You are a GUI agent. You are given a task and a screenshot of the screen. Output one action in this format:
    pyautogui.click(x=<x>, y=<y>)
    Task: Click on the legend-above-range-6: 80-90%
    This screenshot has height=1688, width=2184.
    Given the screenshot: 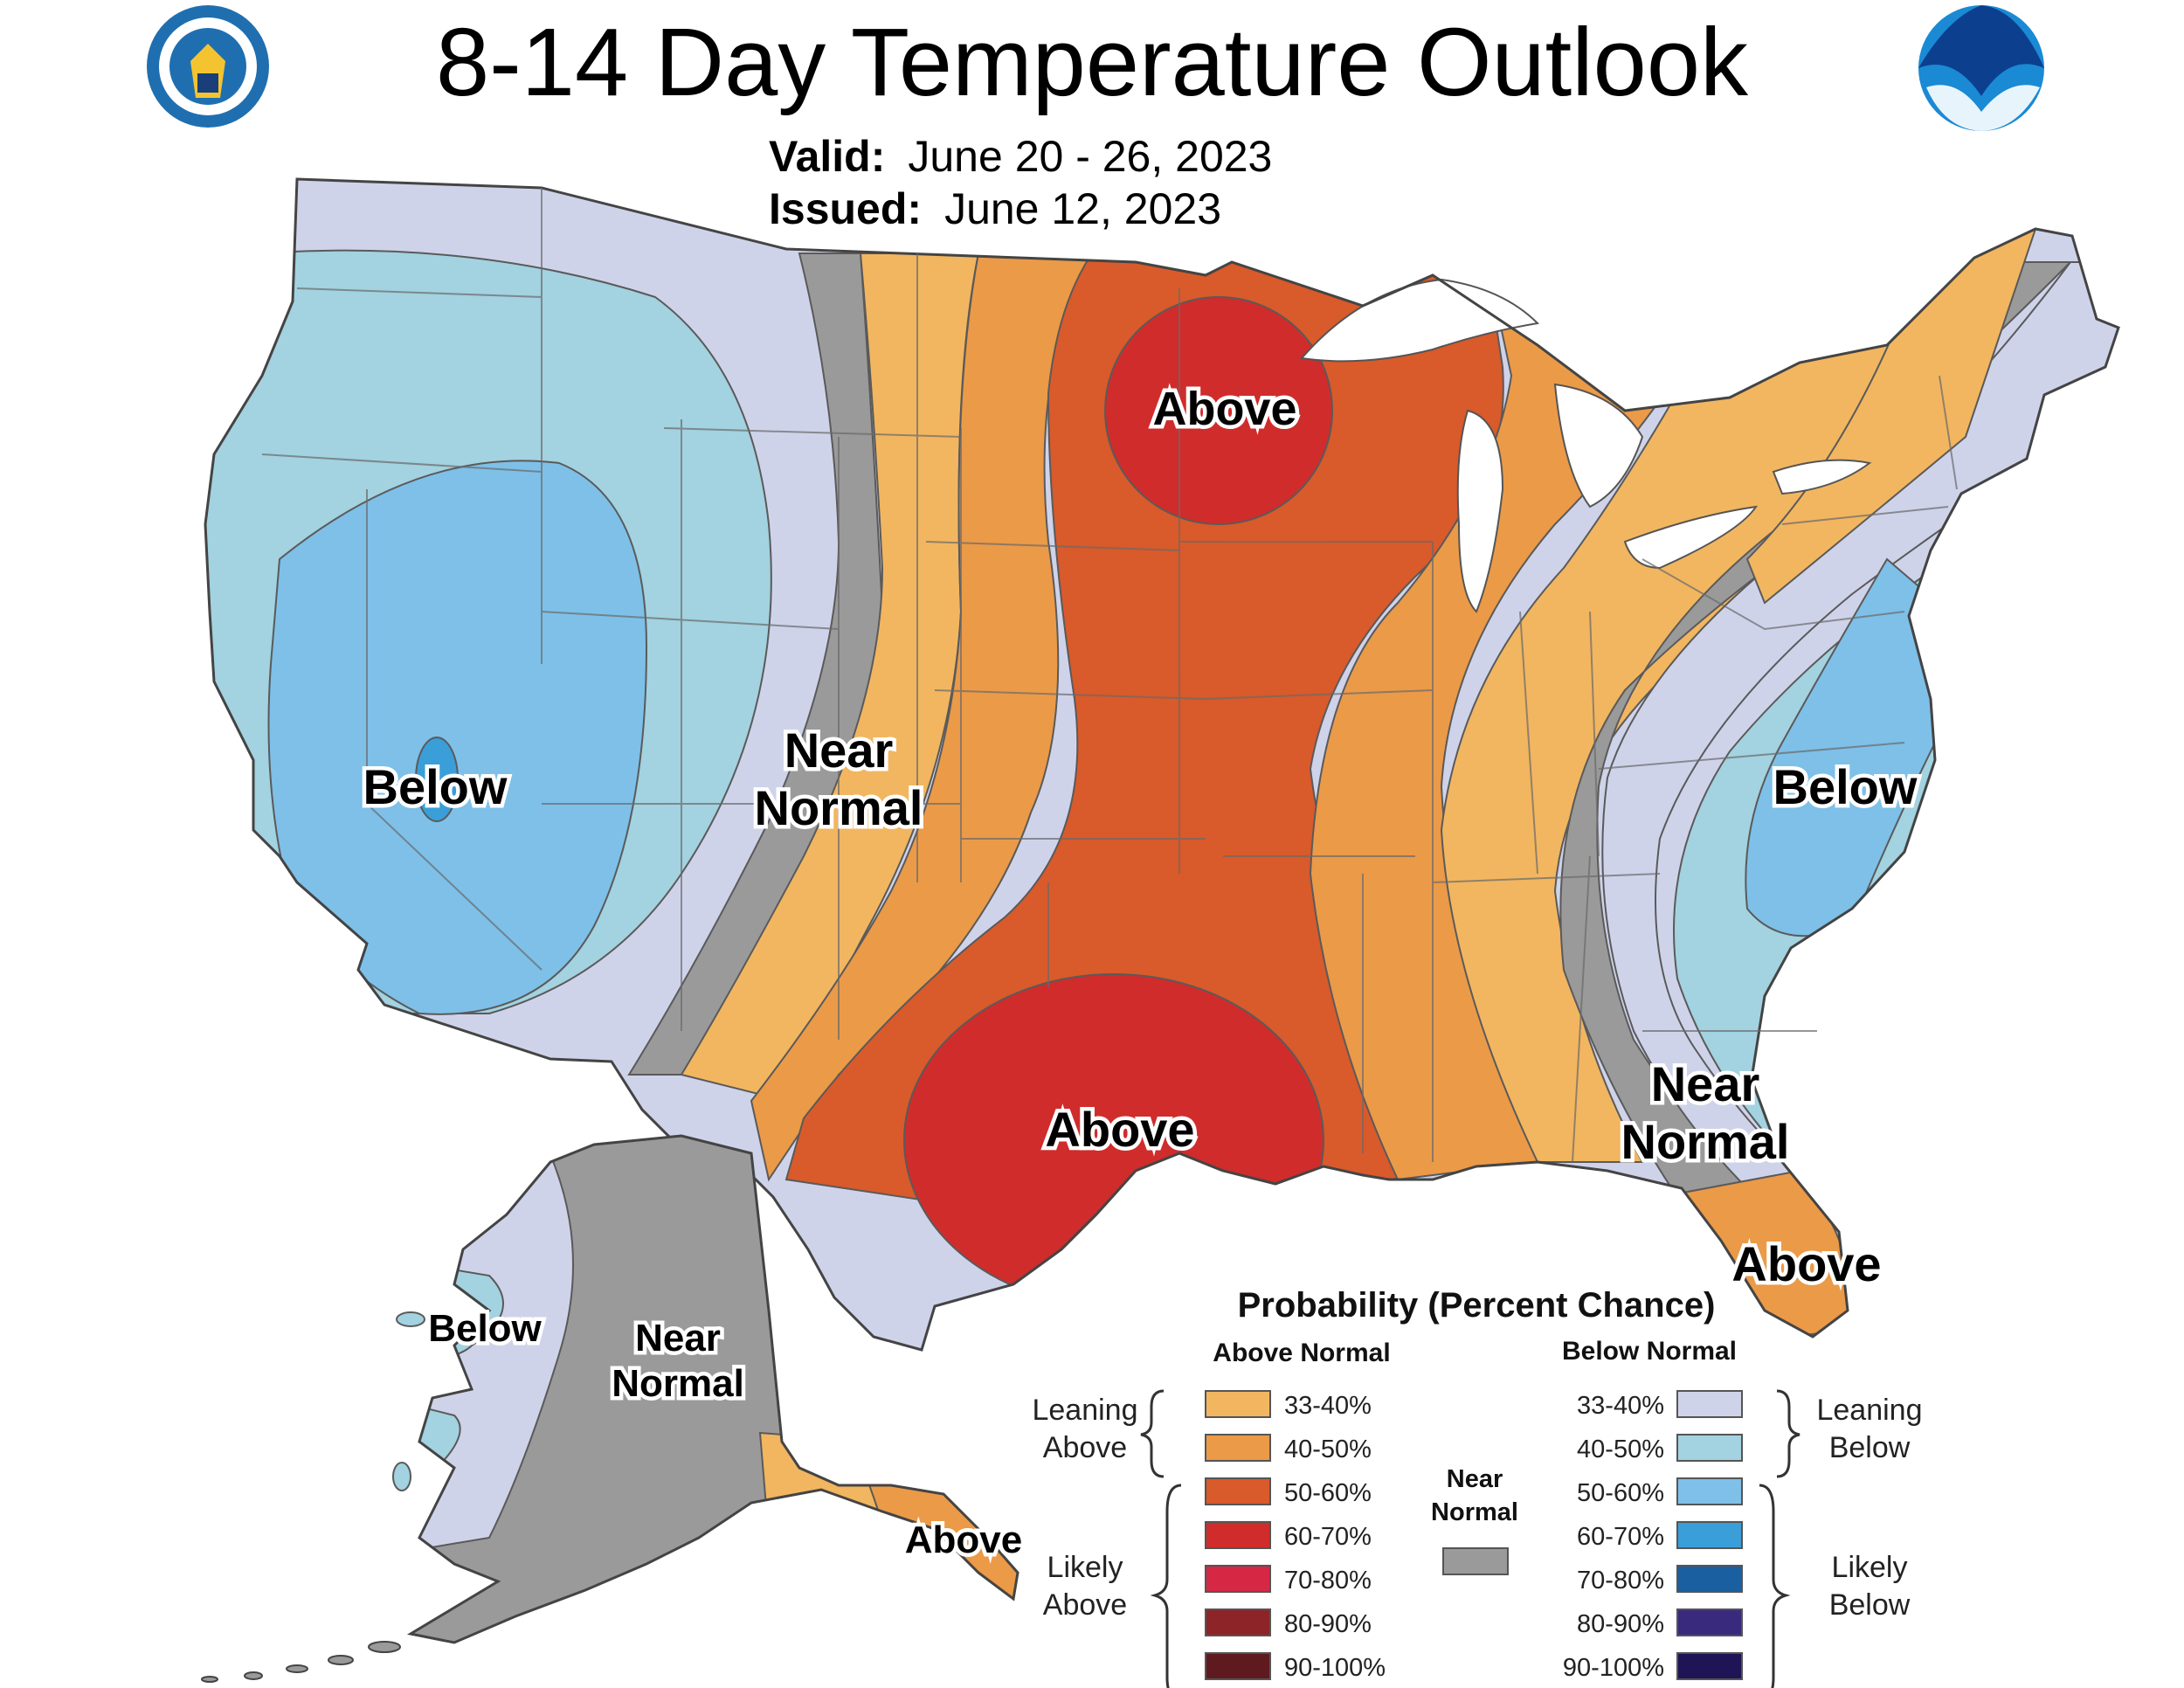 What is the action you would take?
    pyautogui.click(x=1328, y=1624)
    